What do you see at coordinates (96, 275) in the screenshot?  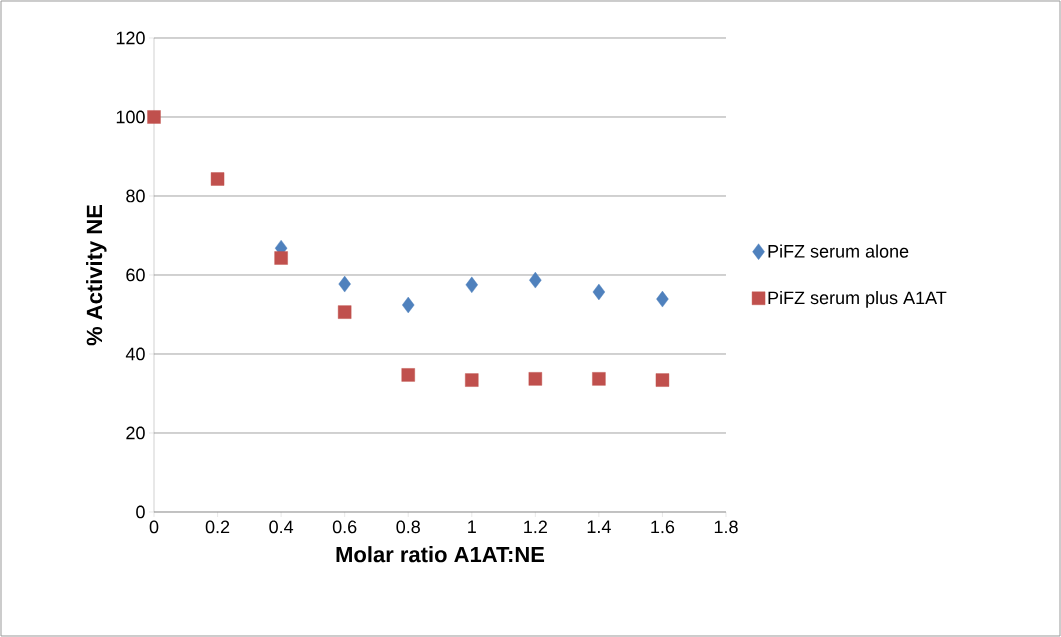 I see `y-axis-title: % Activity NE` at bounding box center [96, 275].